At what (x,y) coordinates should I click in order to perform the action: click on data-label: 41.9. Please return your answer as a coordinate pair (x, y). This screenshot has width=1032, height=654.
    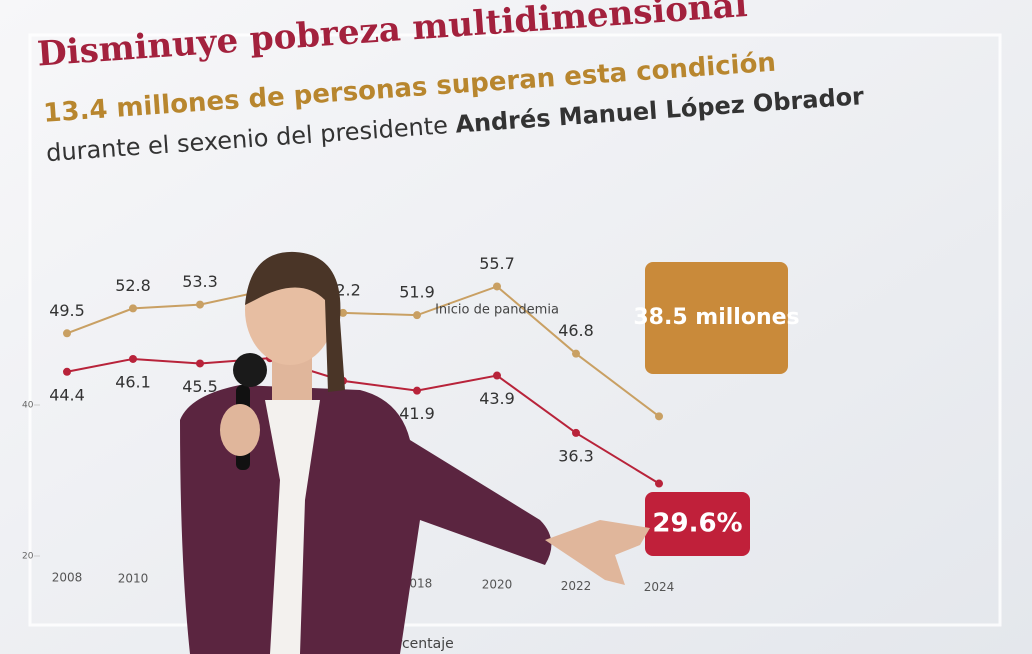
    Looking at the image, I should click on (417, 413).